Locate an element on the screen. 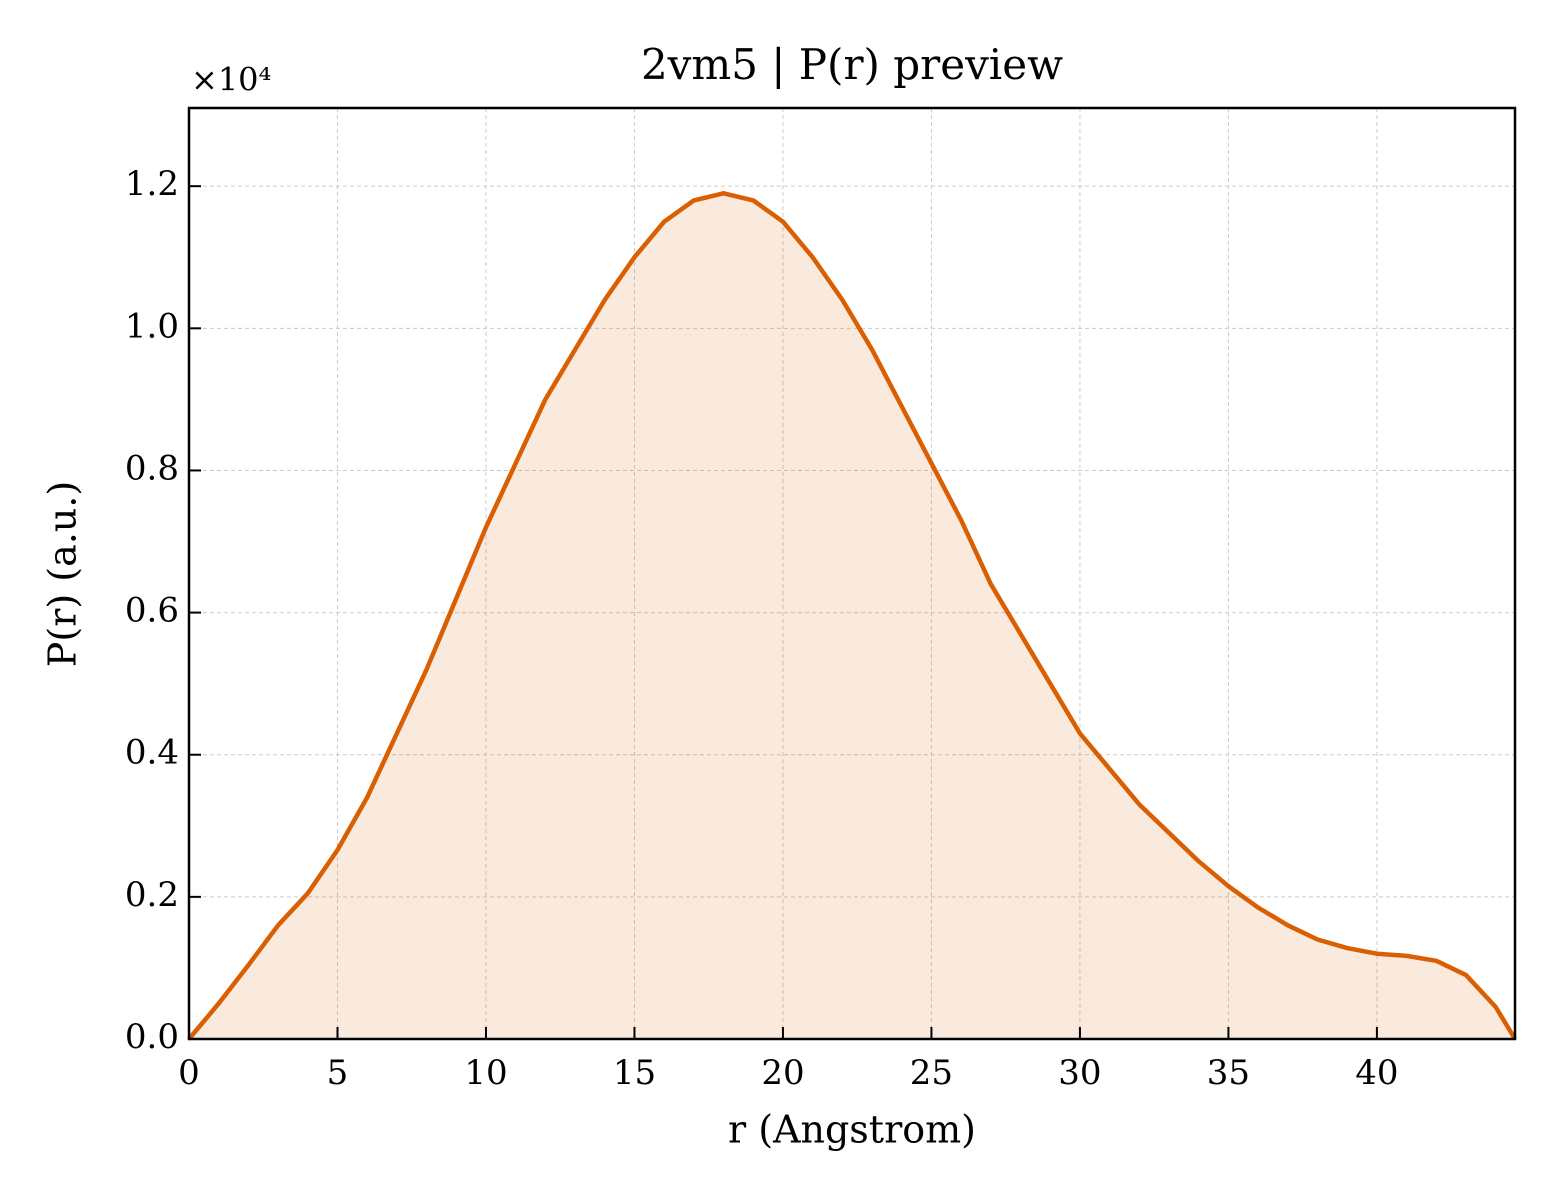 Image resolution: width=1560 pixels, height=1200 pixels. x-tick-label: 15 is located at coordinates (634, 1073).